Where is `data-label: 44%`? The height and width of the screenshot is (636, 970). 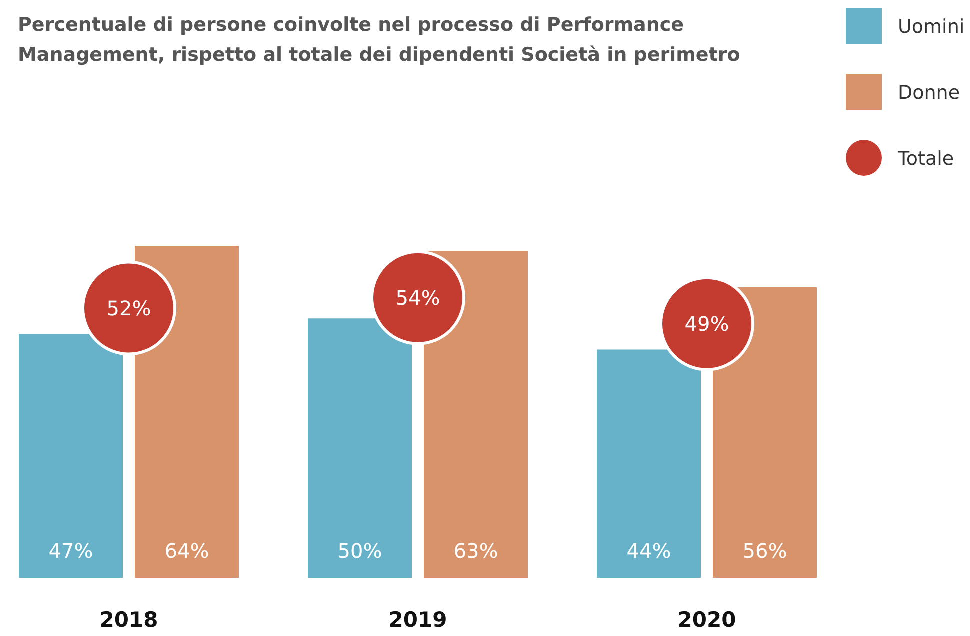 data-label: 44% is located at coordinates (649, 551).